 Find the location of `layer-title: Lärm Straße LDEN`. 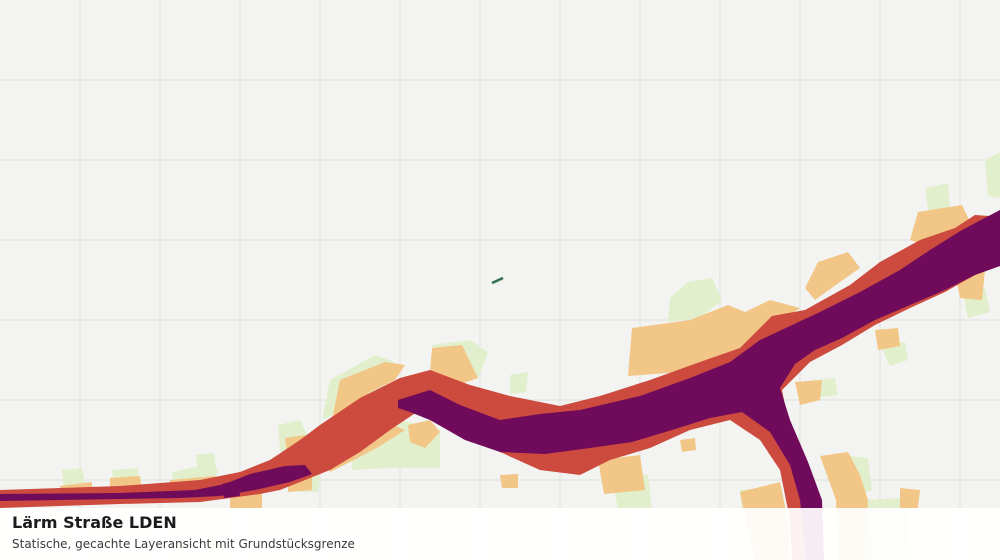

layer-title: Lärm Straße LDEN is located at coordinates (94, 522).